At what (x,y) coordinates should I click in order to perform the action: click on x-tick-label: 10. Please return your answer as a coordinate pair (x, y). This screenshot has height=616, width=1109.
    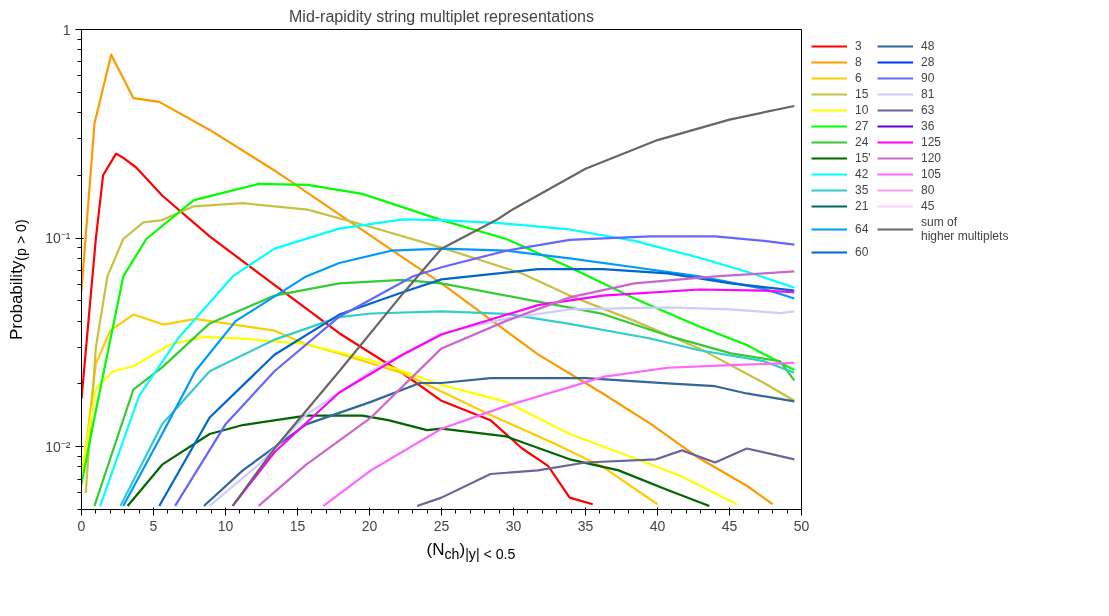
    Looking at the image, I should click on (225, 525).